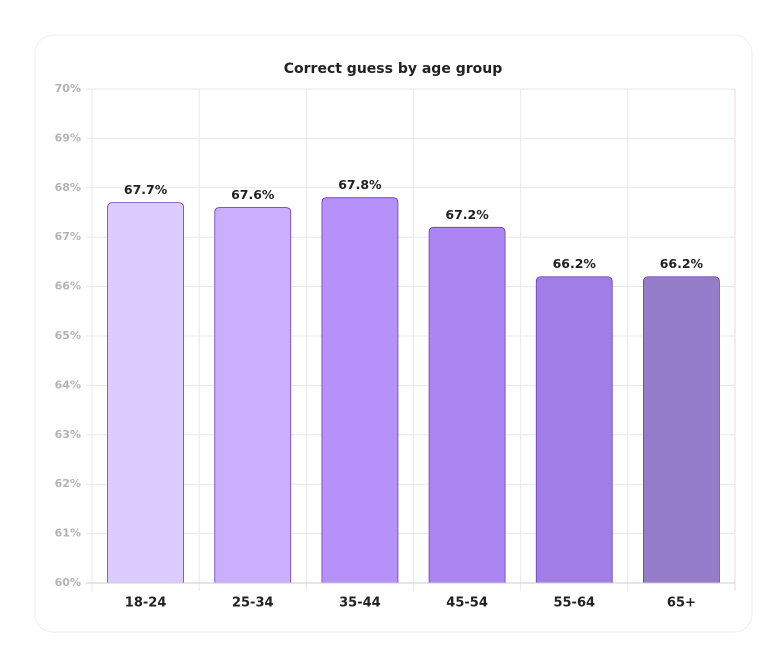 The height and width of the screenshot is (655, 773). I want to click on y-tick-label: 67%, so click(68, 236).